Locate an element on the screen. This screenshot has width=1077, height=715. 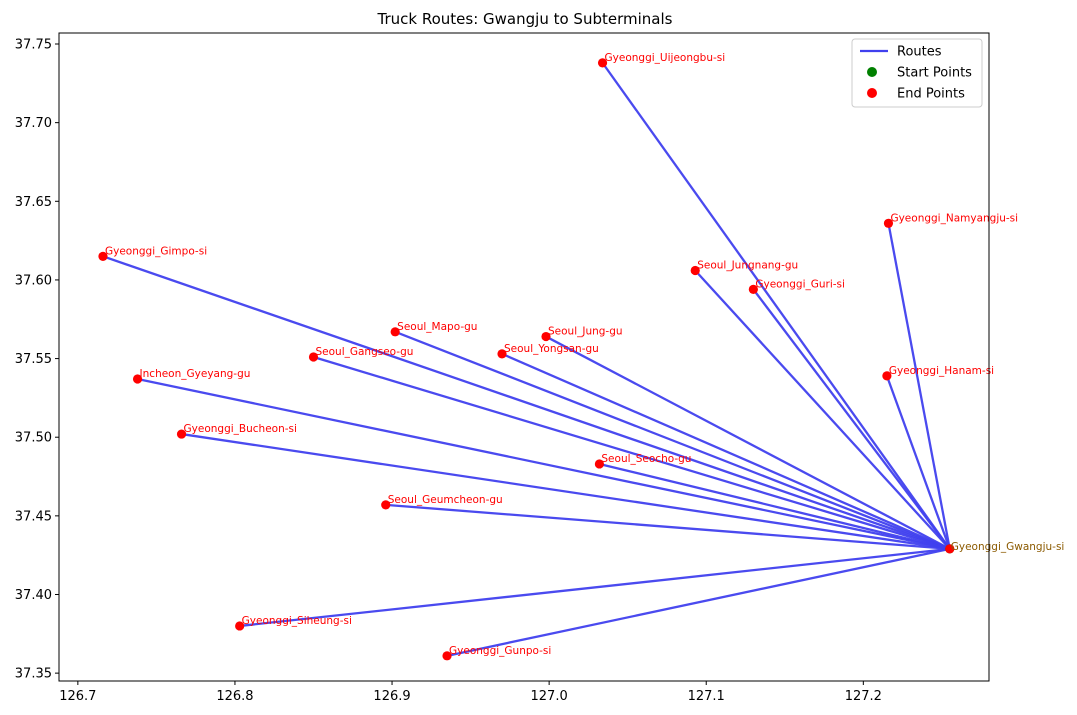
end-point-label: Incheon_Gyeyang-gu is located at coordinates (195, 374).